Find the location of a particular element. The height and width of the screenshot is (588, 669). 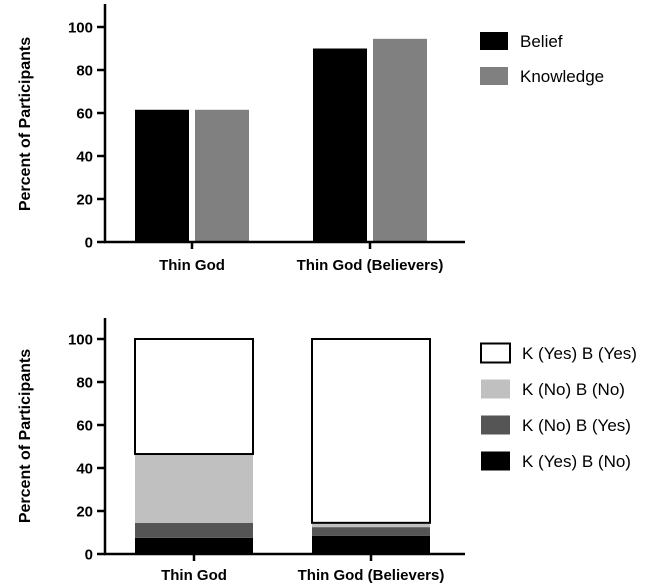

legend-label-k-no-b-yes: K (No) B (Yes) is located at coordinates (576, 425).